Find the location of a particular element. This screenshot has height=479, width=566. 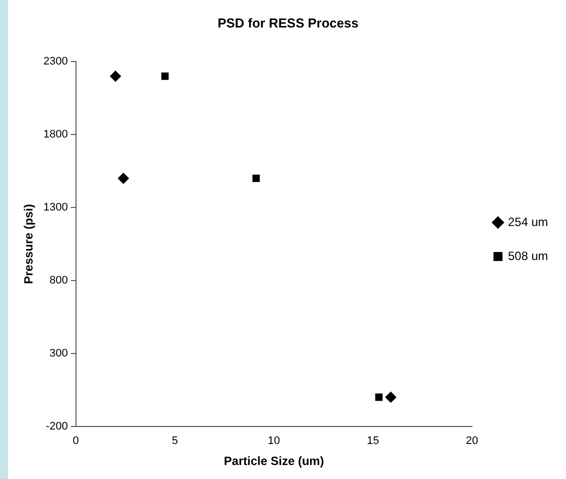

y-tick-label: 1800 is located at coordinates (55, 134).